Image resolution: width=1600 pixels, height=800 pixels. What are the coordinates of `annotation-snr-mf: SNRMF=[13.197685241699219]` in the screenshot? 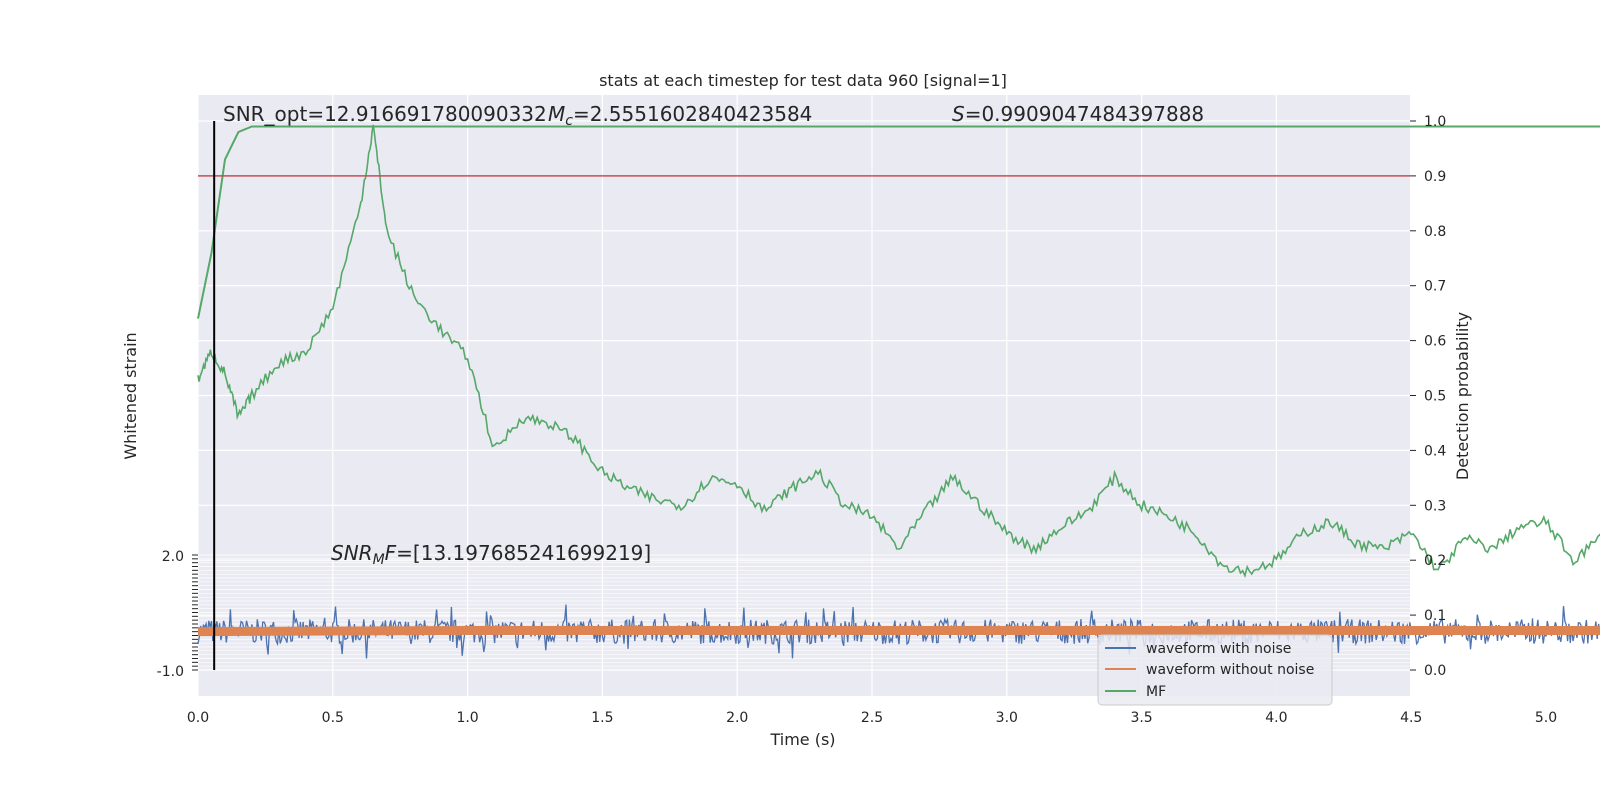 It's located at (491, 554).